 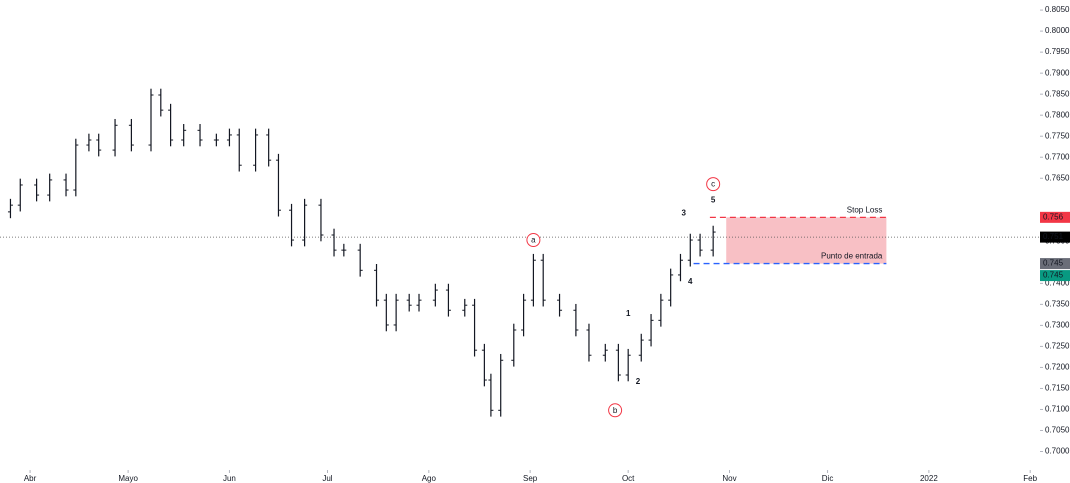 I want to click on wave-label: 2, so click(x=638, y=381).